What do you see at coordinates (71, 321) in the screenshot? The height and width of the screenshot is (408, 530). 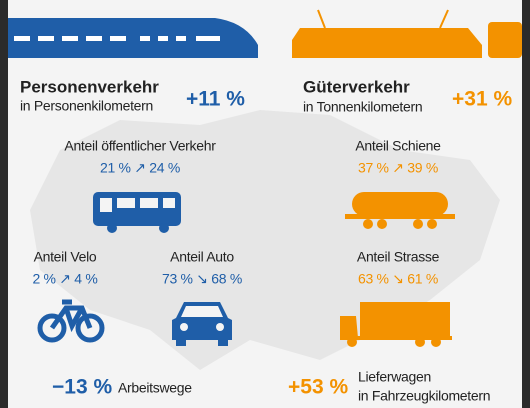 I see `bike-icon` at bounding box center [71, 321].